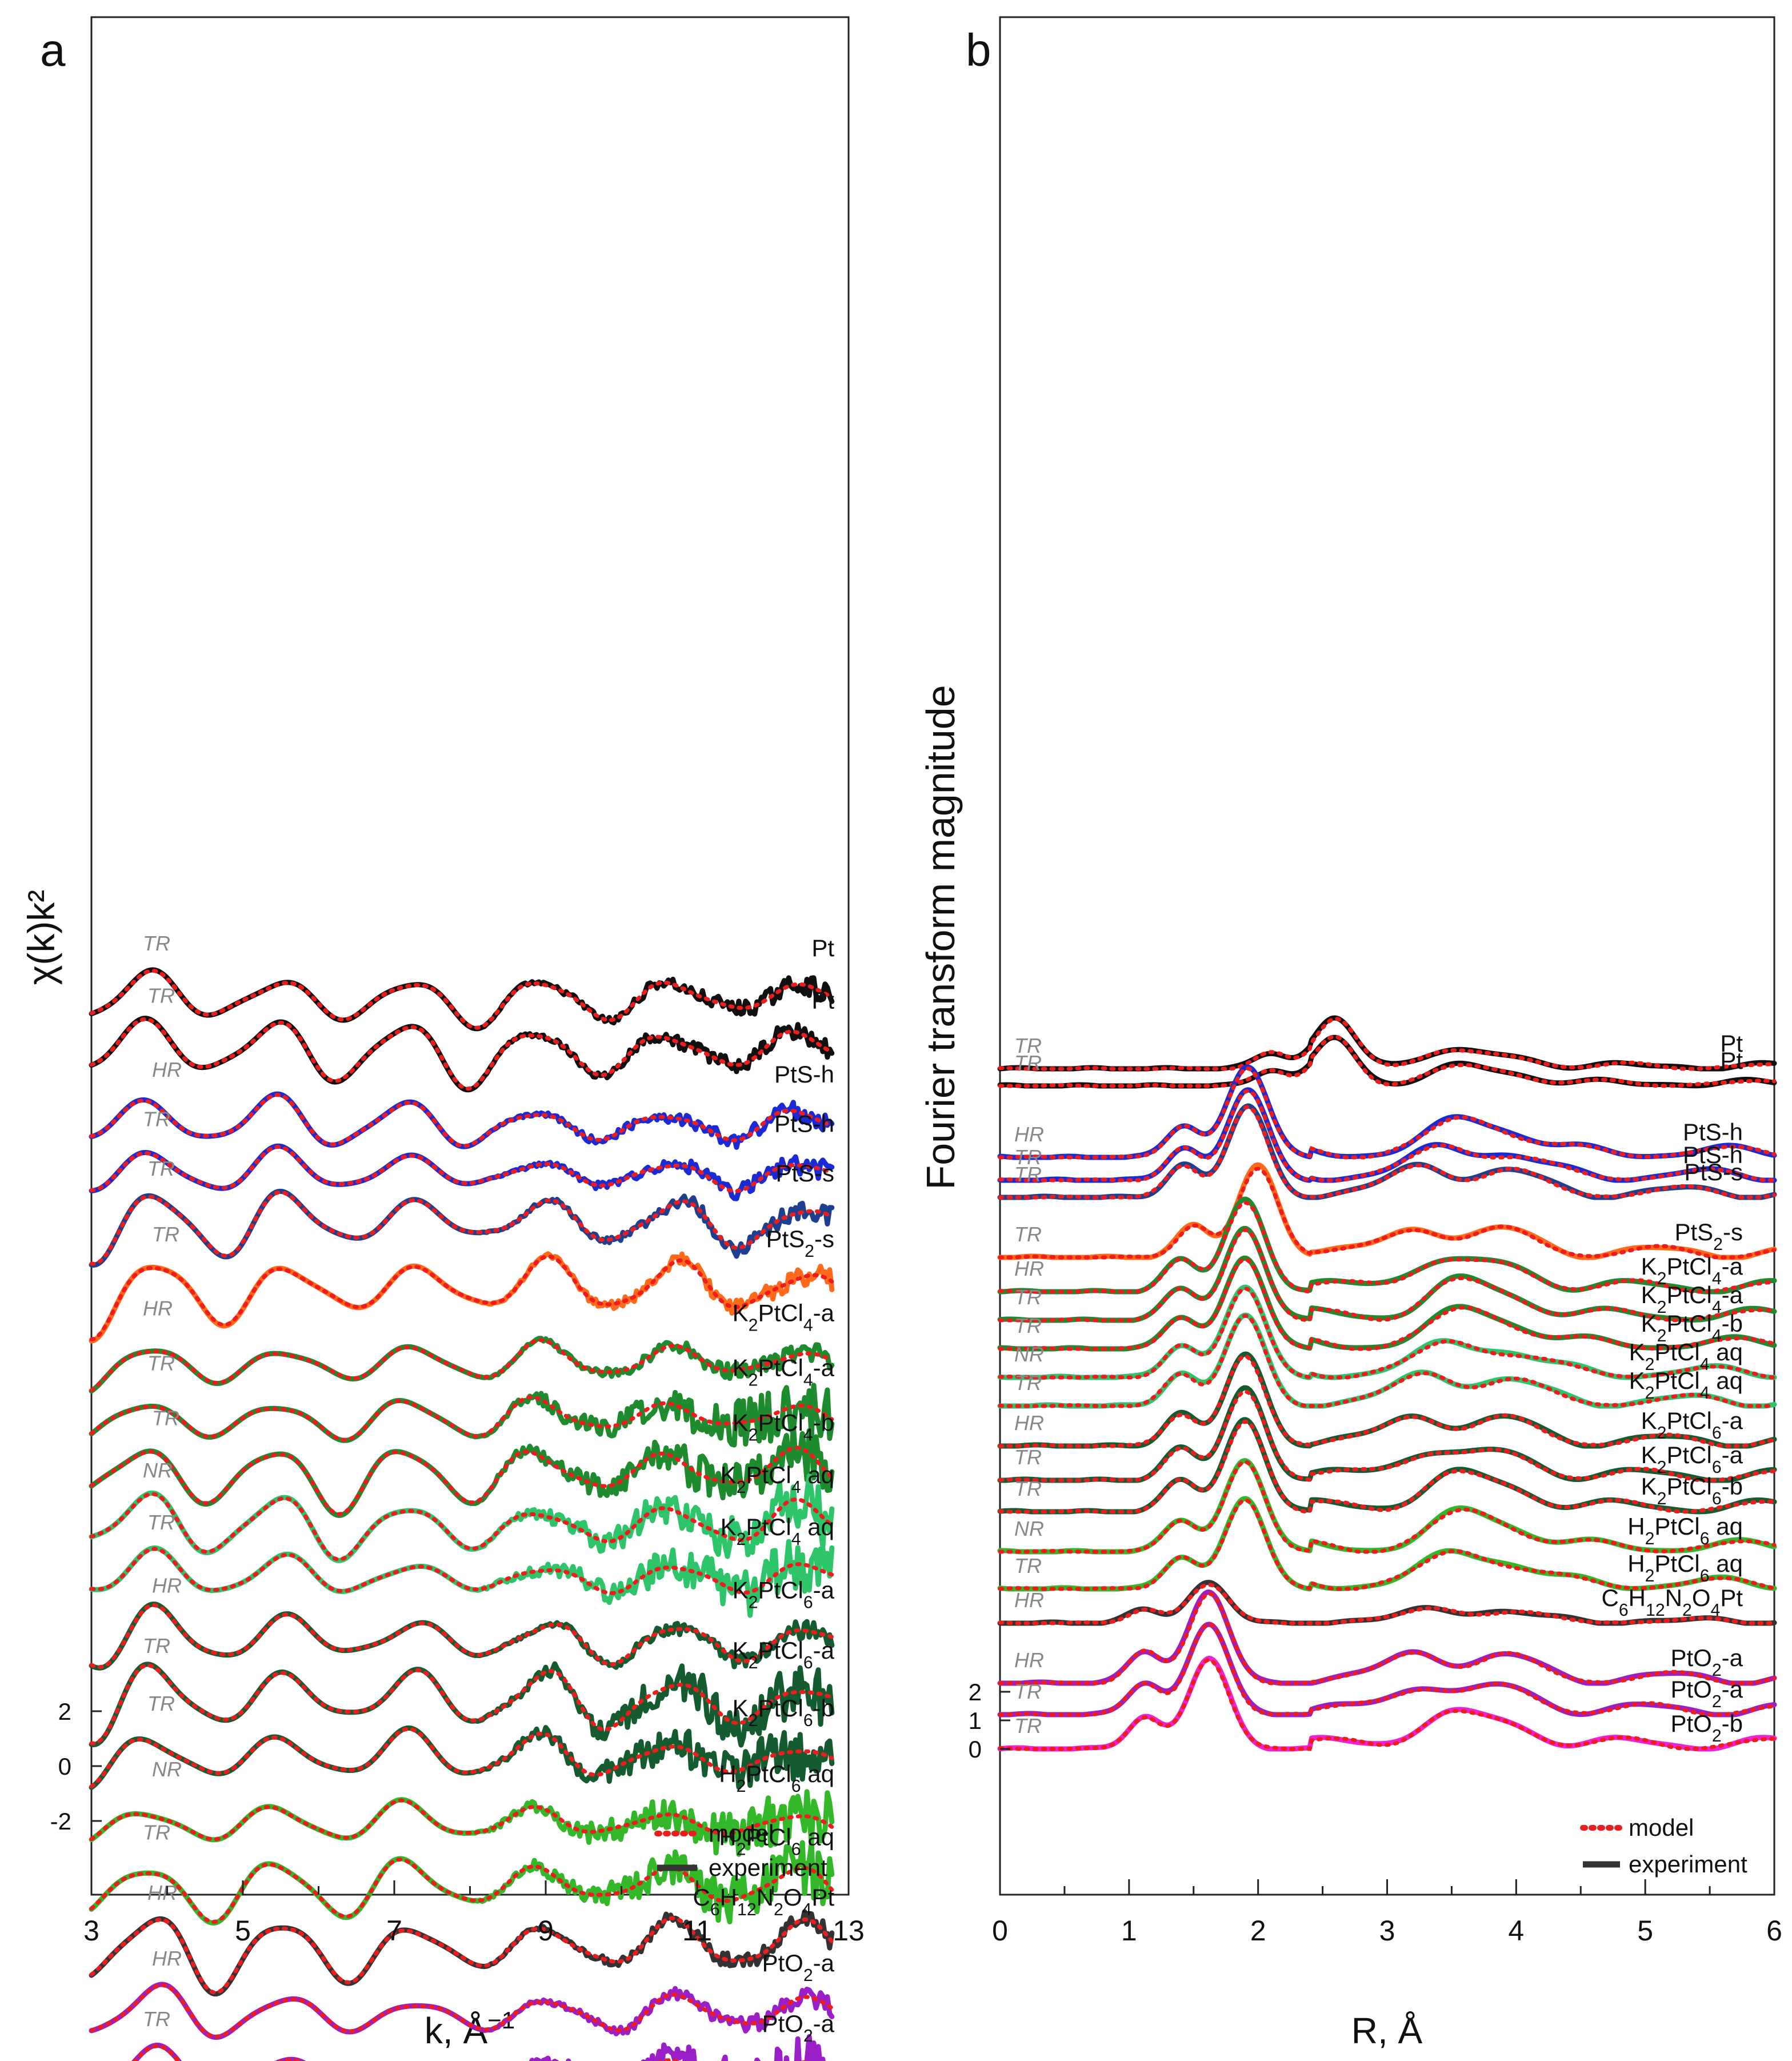 The image size is (1792, 2061). What do you see at coordinates (1129, 1931) in the screenshot?
I see `panel-b-xtick-label-1: 1` at bounding box center [1129, 1931].